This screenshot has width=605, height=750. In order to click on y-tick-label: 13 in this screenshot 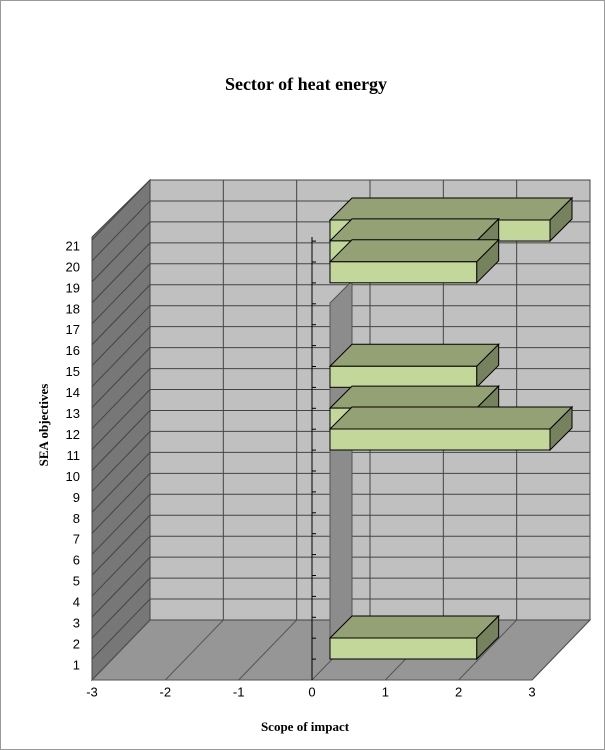, I will do `click(73, 413)`.